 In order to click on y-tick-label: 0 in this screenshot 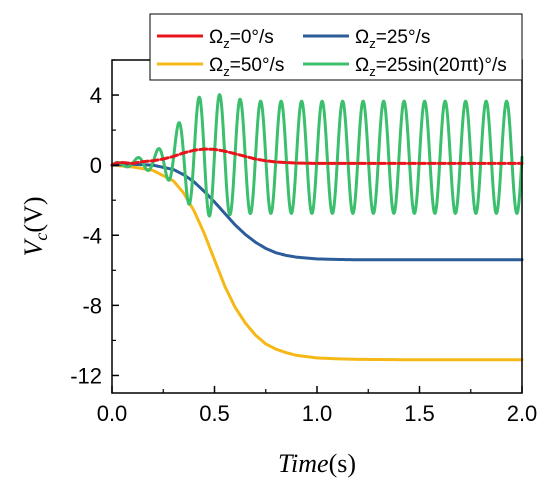, I will do `click(96, 165)`.